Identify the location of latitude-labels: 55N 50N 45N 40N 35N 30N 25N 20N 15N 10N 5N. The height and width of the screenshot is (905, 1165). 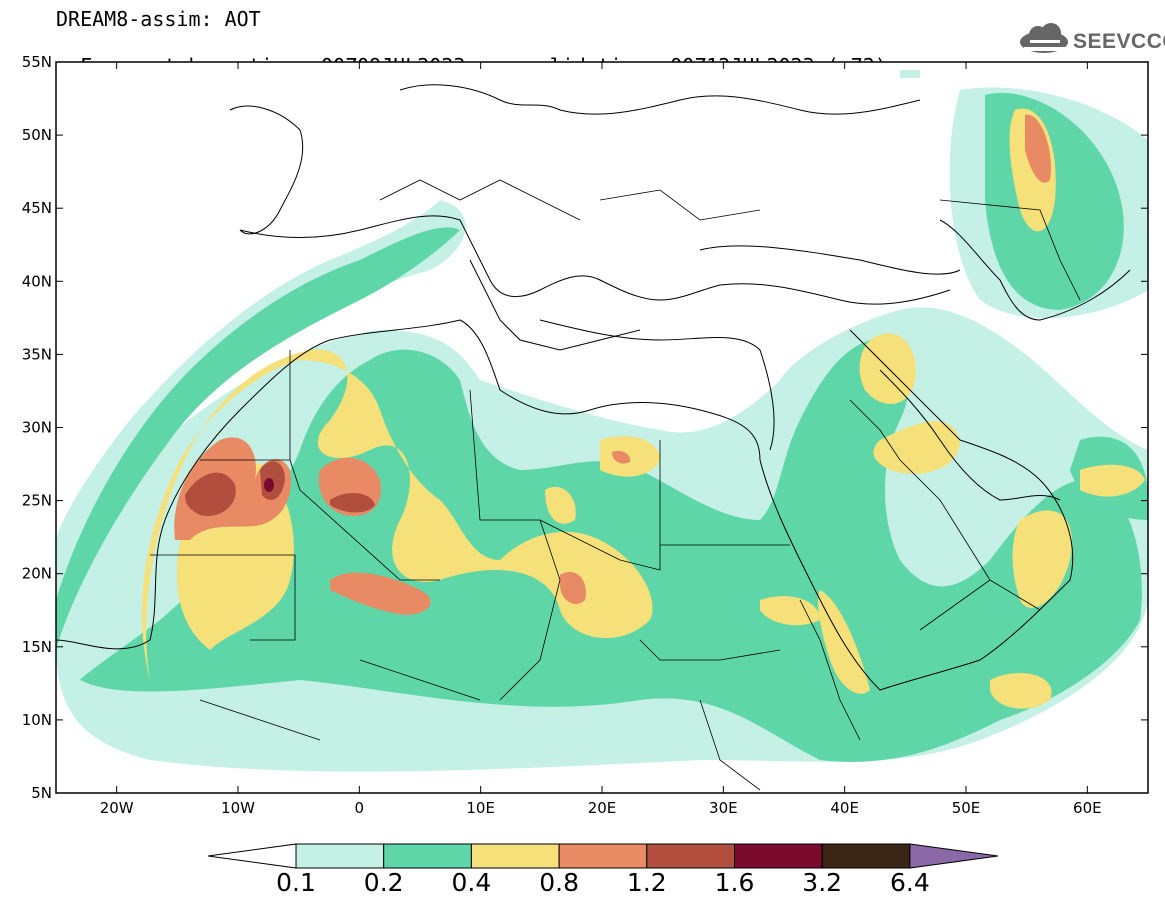
(37, 427).